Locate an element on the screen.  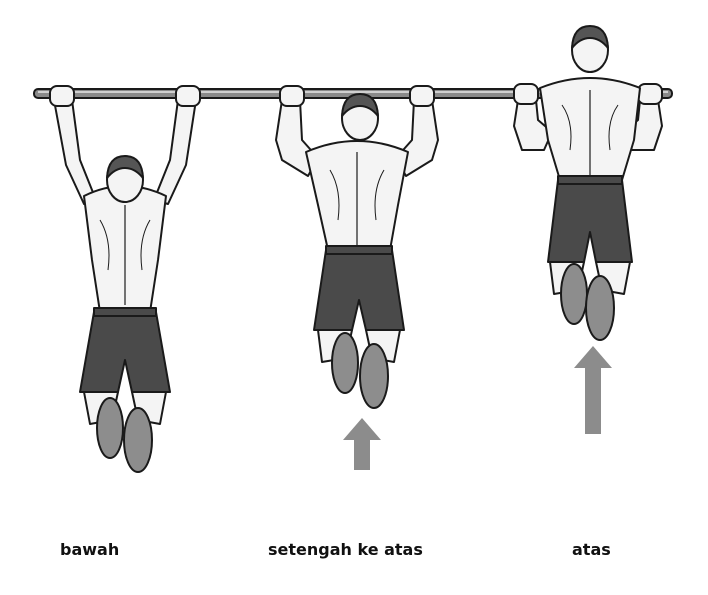
caption-bottom: bawah is located at coordinates (90, 549).